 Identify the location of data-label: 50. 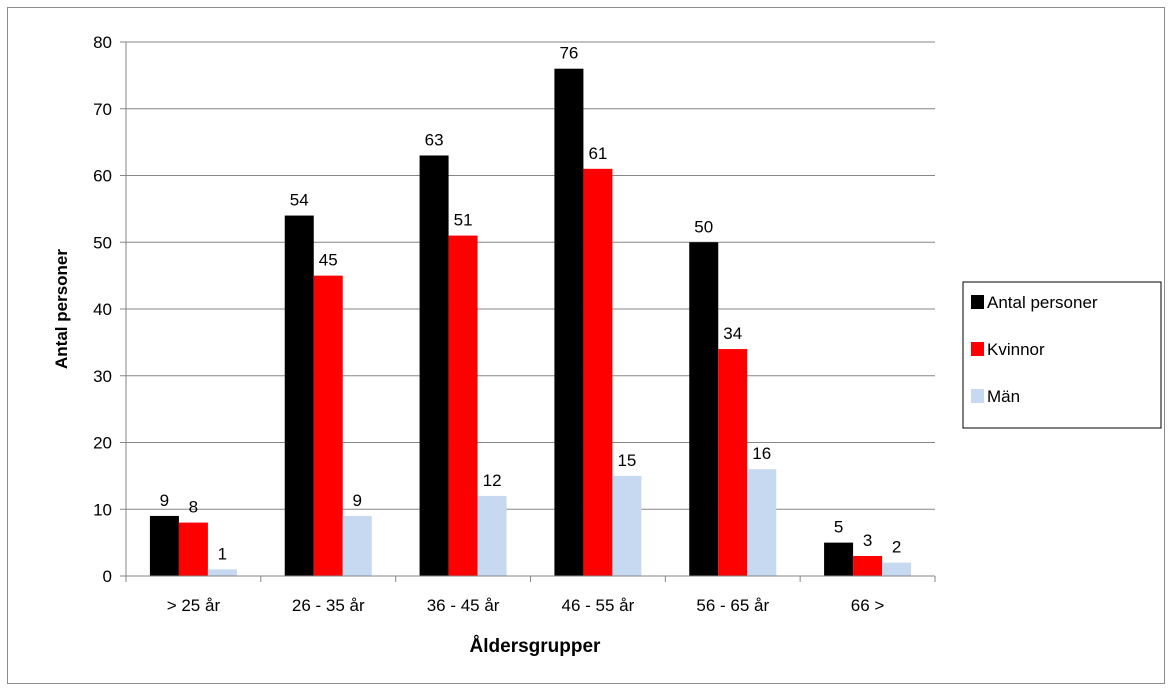
(703, 226).